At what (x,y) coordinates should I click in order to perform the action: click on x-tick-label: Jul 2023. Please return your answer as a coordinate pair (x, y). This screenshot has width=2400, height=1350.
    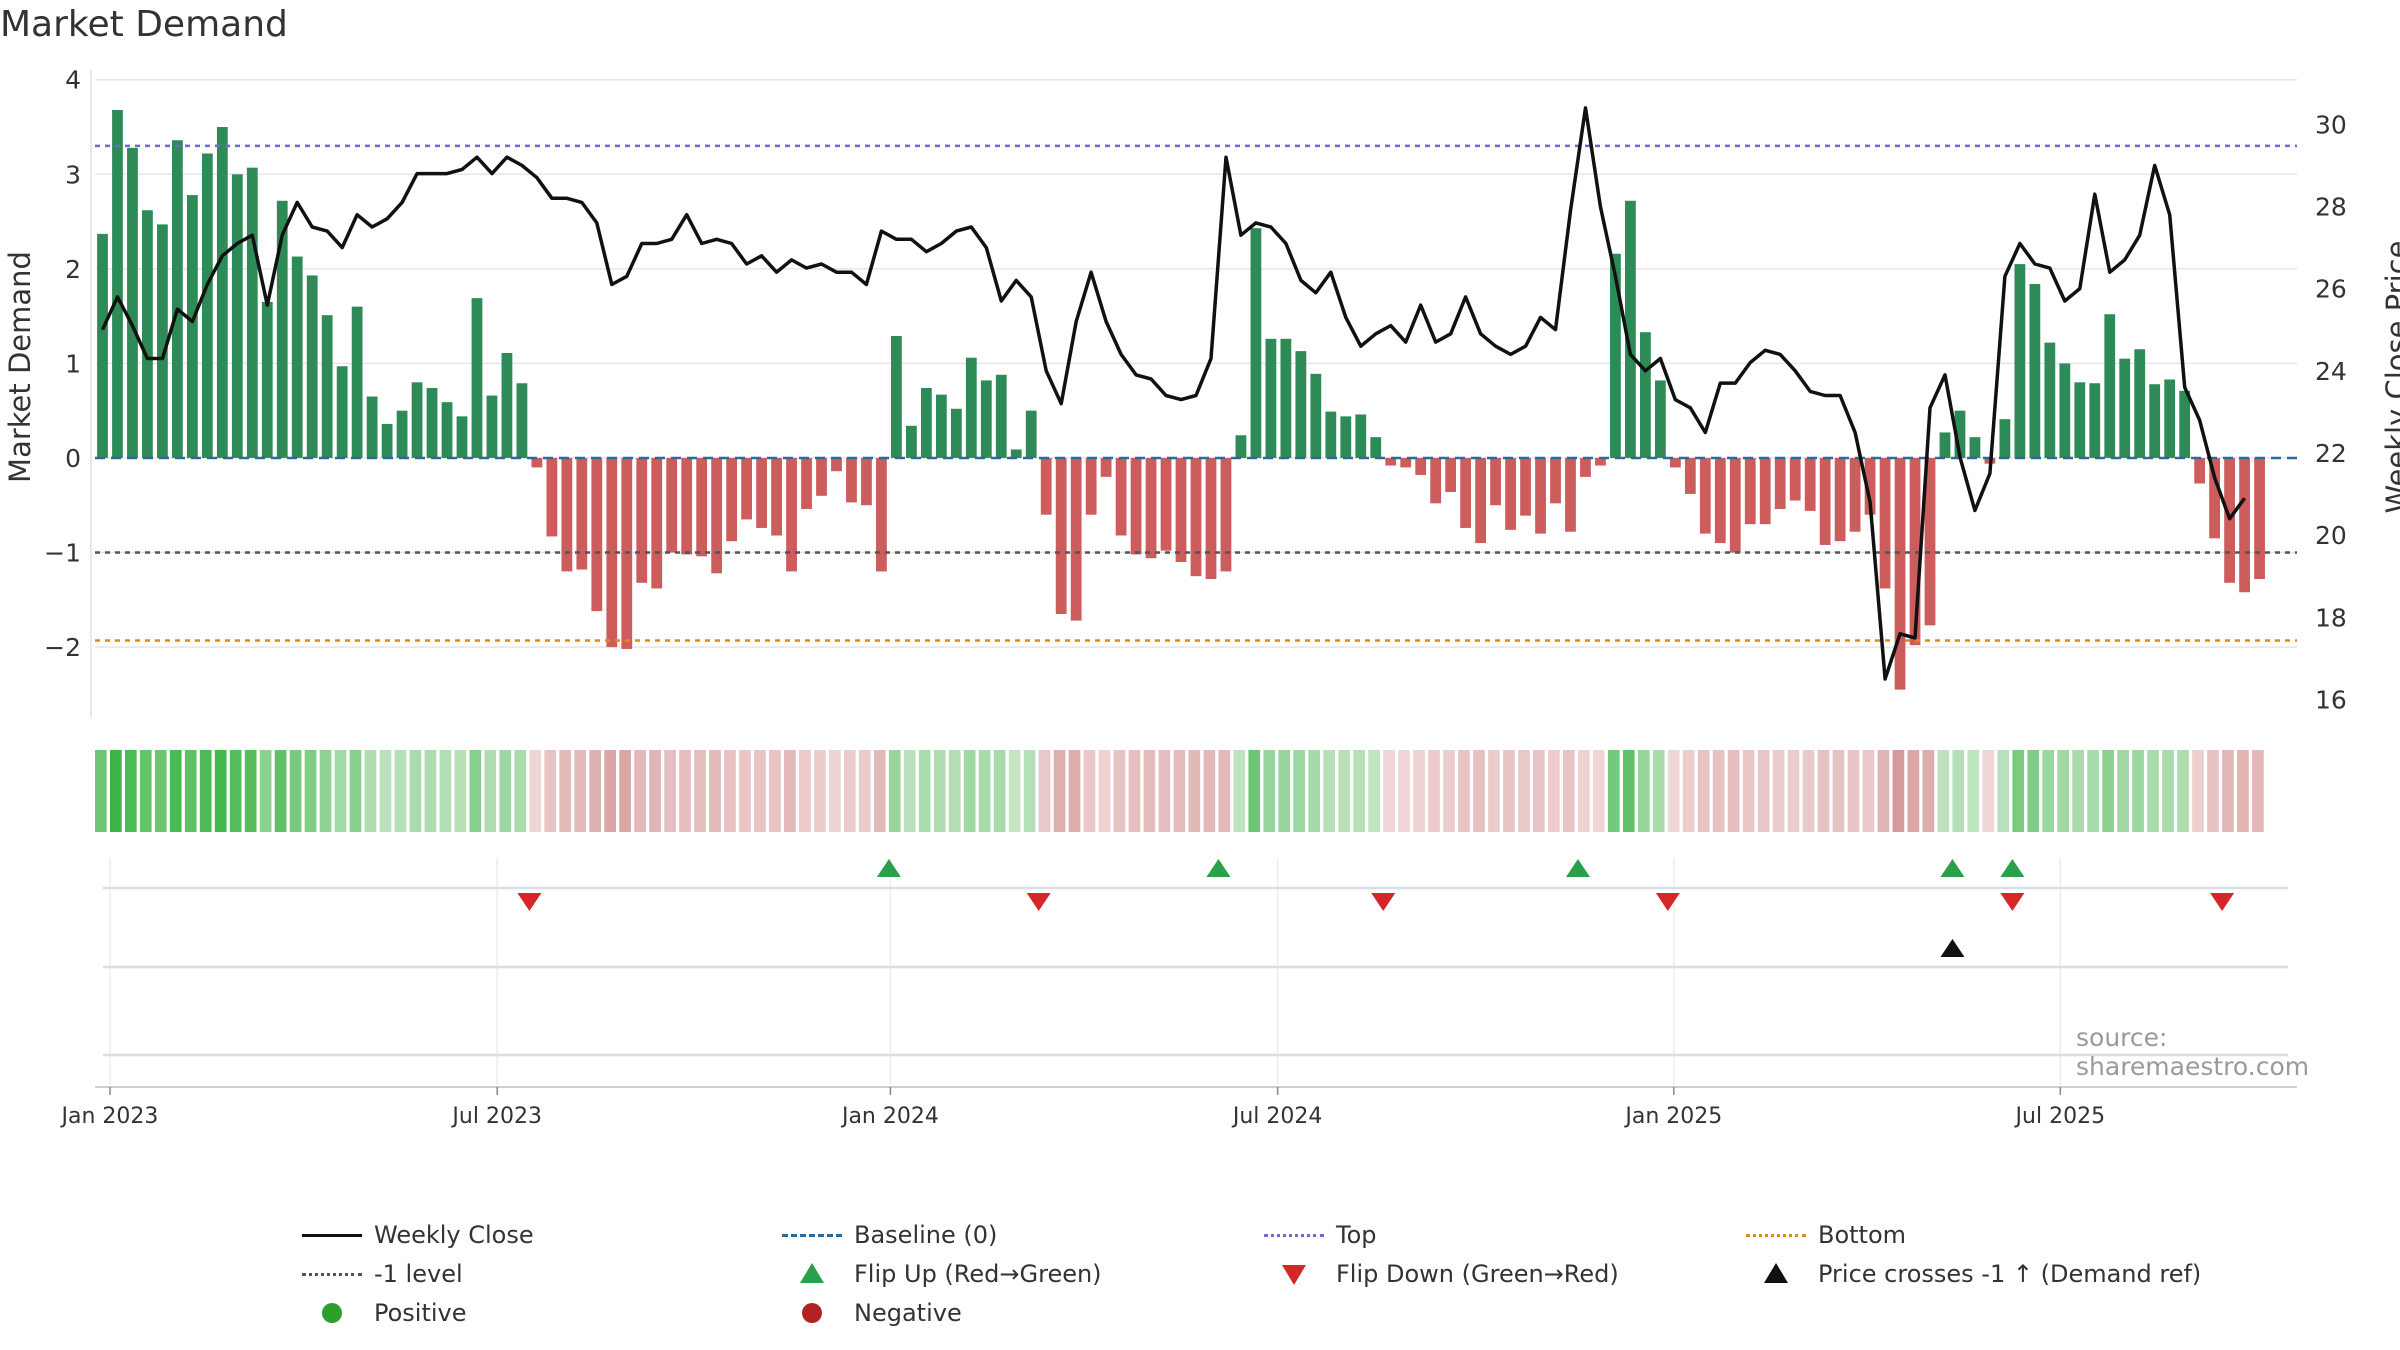
    Looking at the image, I should click on (496, 1116).